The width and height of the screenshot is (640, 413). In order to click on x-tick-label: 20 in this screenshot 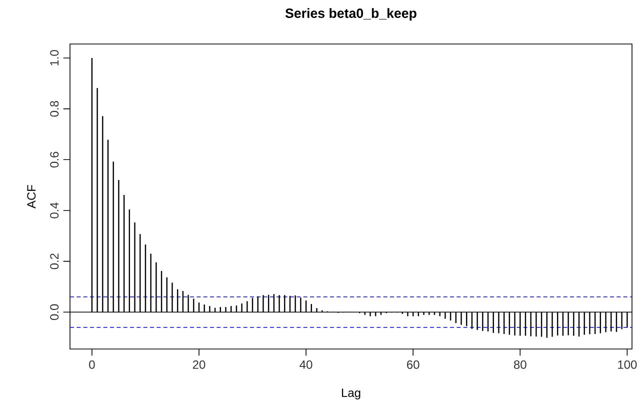, I will do `click(199, 364)`.